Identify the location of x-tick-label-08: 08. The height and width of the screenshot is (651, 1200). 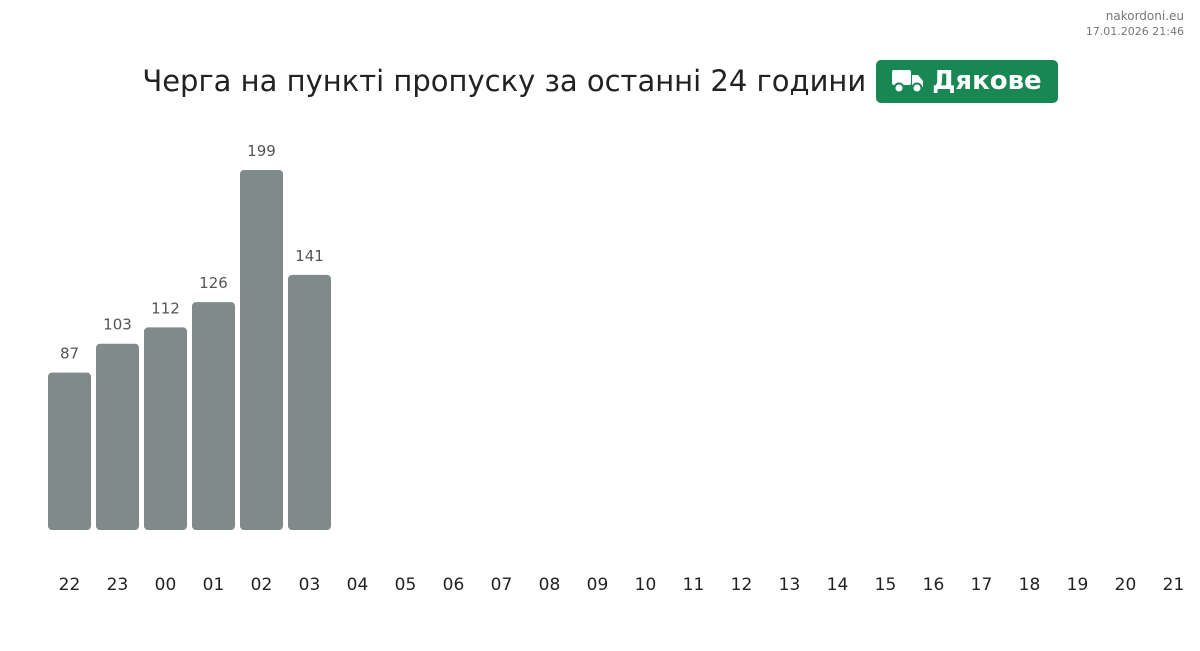
(550, 585).